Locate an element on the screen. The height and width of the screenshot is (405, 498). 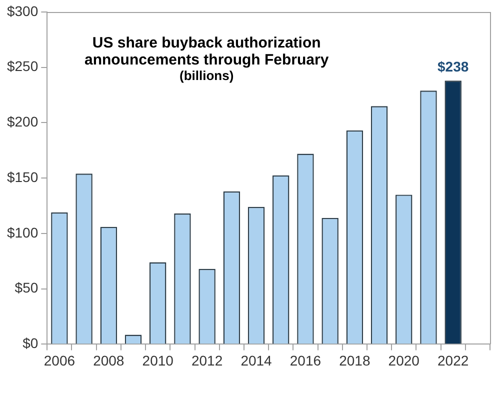
text: US share buyback authorization announcements through February is located at coordinates (207, 51).